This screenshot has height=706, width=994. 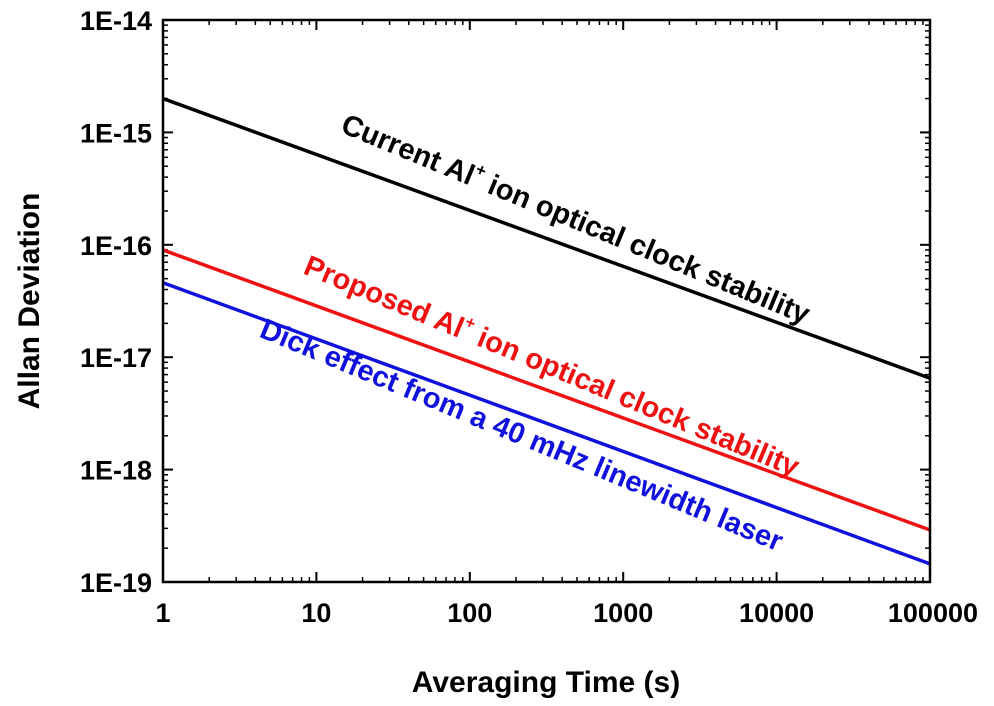 What do you see at coordinates (316, 613) in the screenshot?
I see `x-tick-label: 10` at bounding box center [316, 613].